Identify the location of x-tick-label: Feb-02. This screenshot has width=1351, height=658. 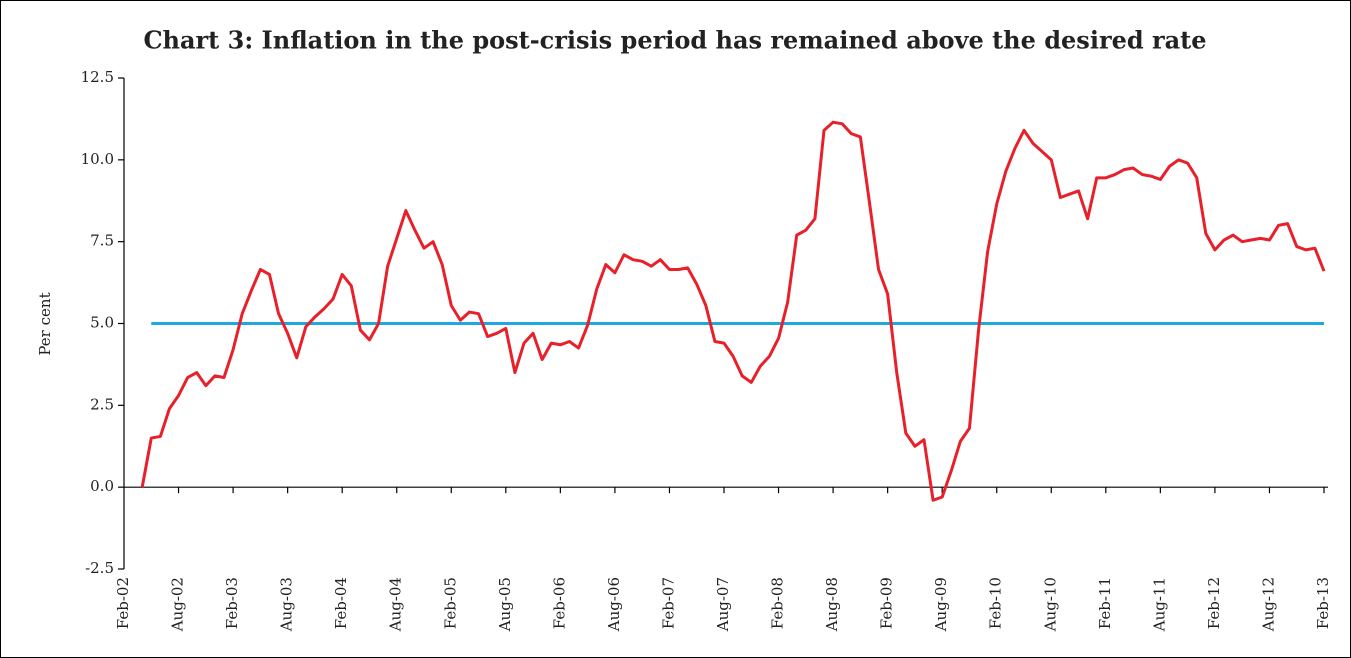
(123, 603).